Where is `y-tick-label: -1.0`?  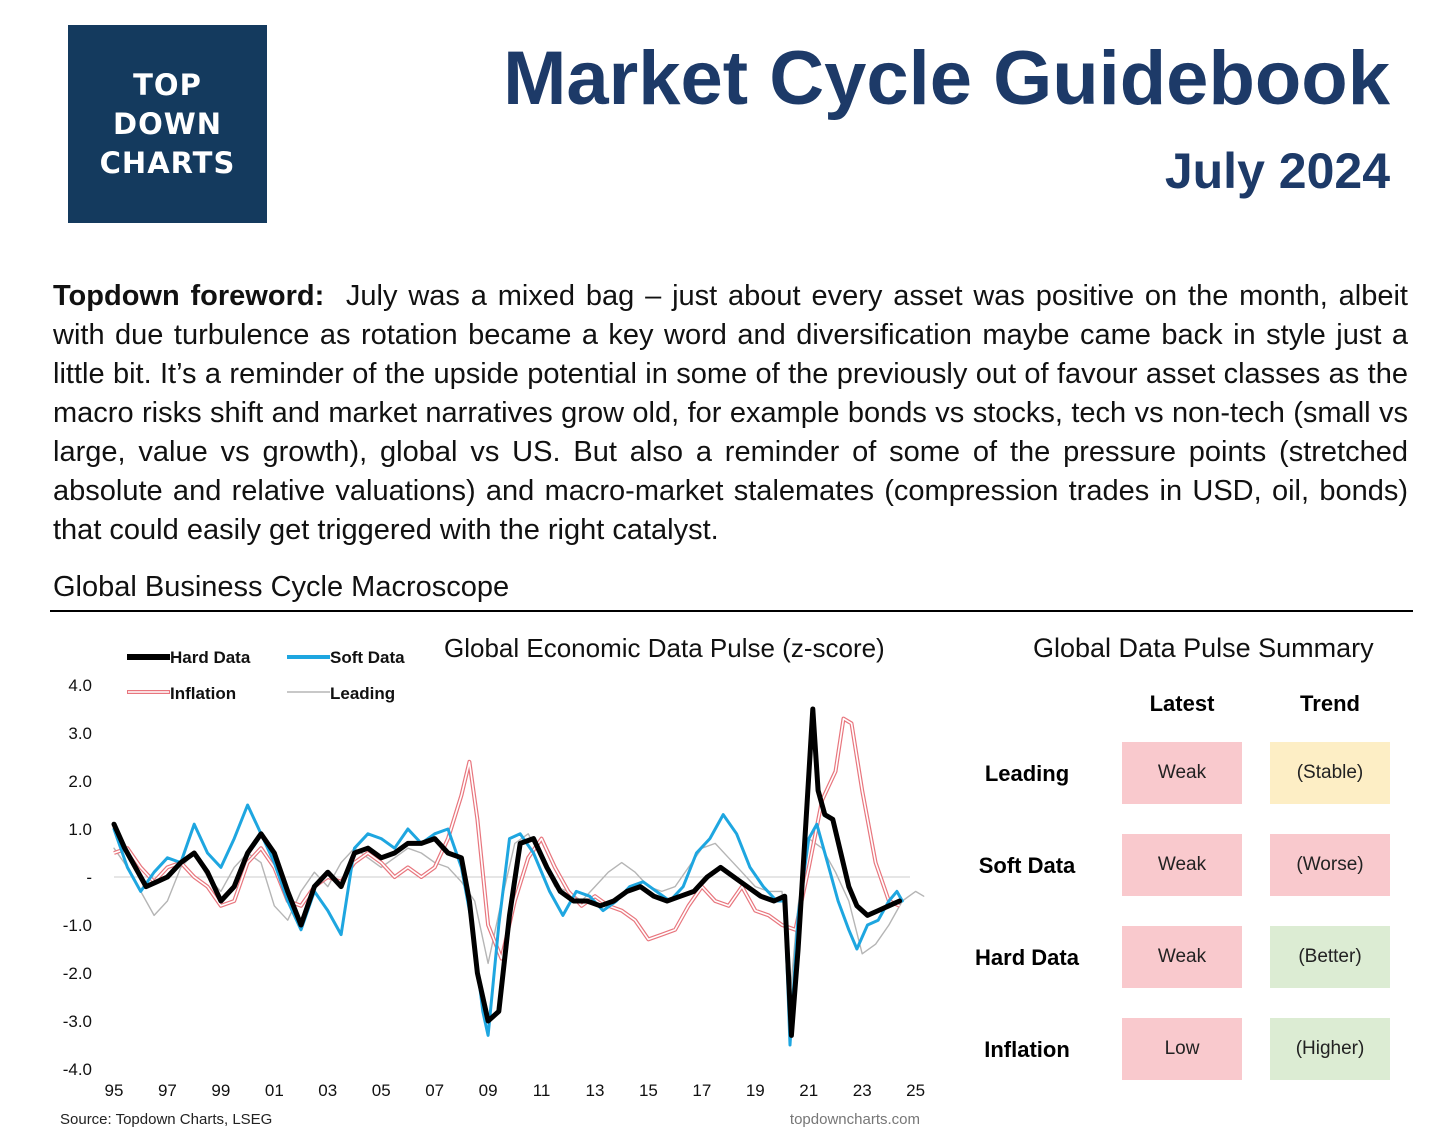 y-tick-label: -1.0 is located at coordinates (77, 925).